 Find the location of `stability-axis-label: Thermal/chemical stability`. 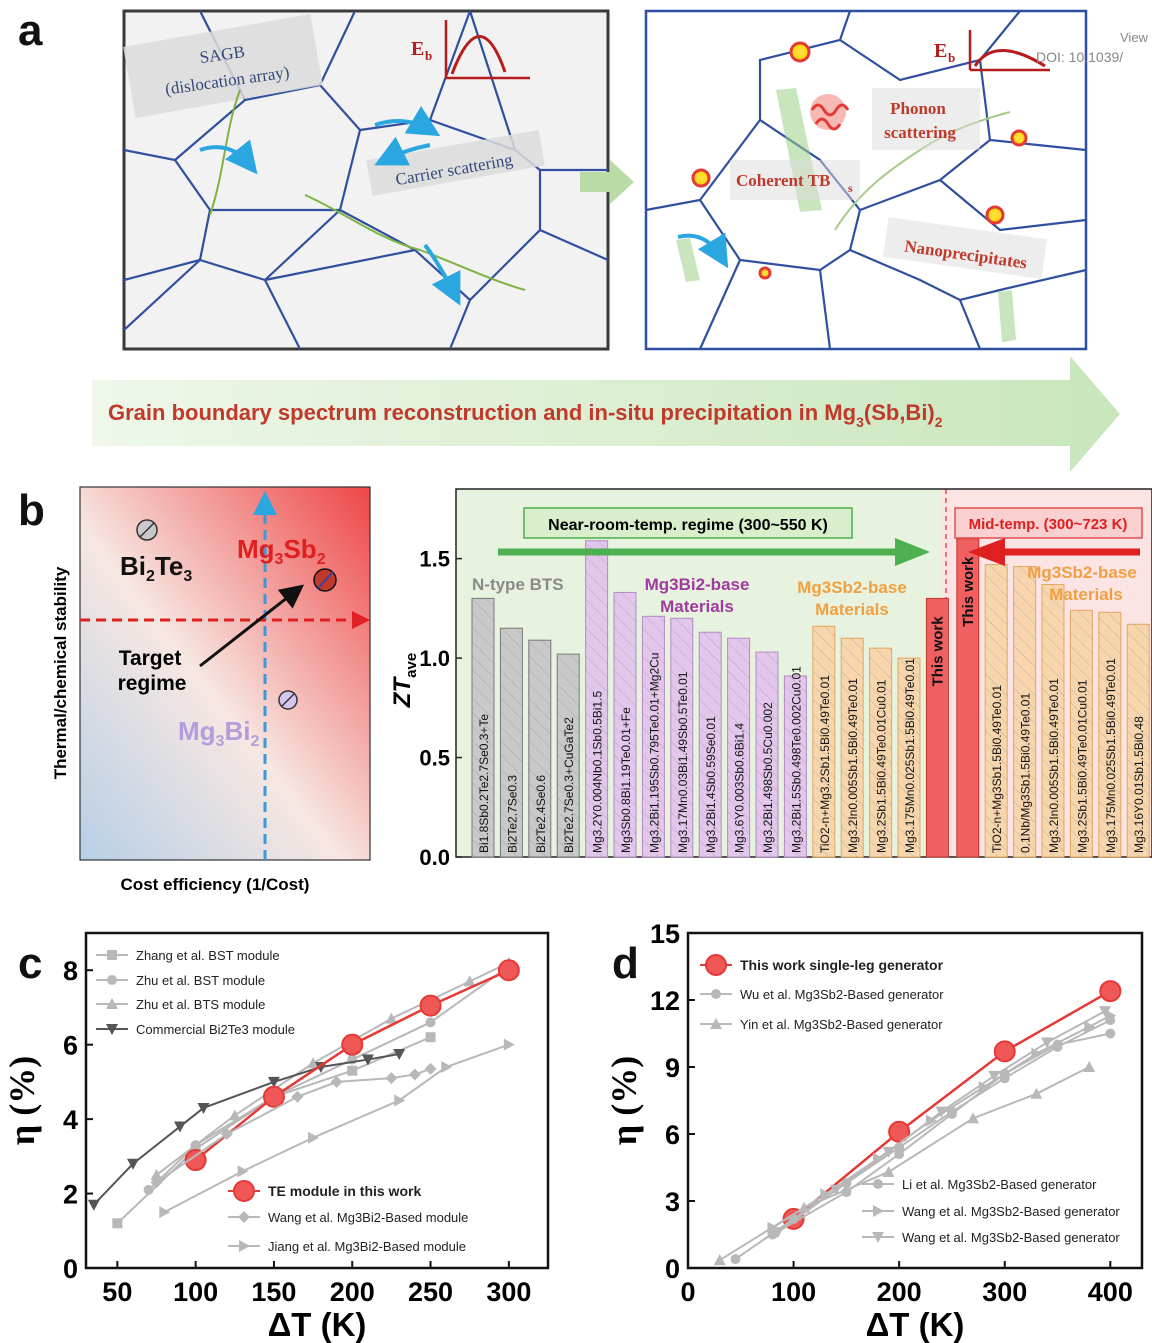

stability-axis-label: Thermal/chemical stability is located at coordinates (60, 672).